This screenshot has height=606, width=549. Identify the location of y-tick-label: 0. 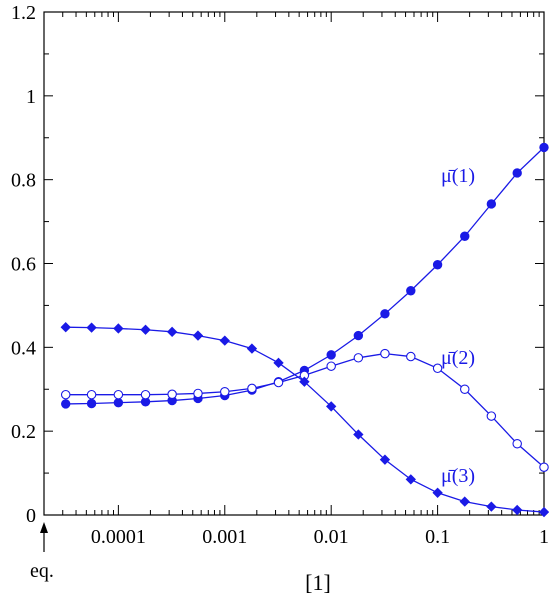
(31, 516).